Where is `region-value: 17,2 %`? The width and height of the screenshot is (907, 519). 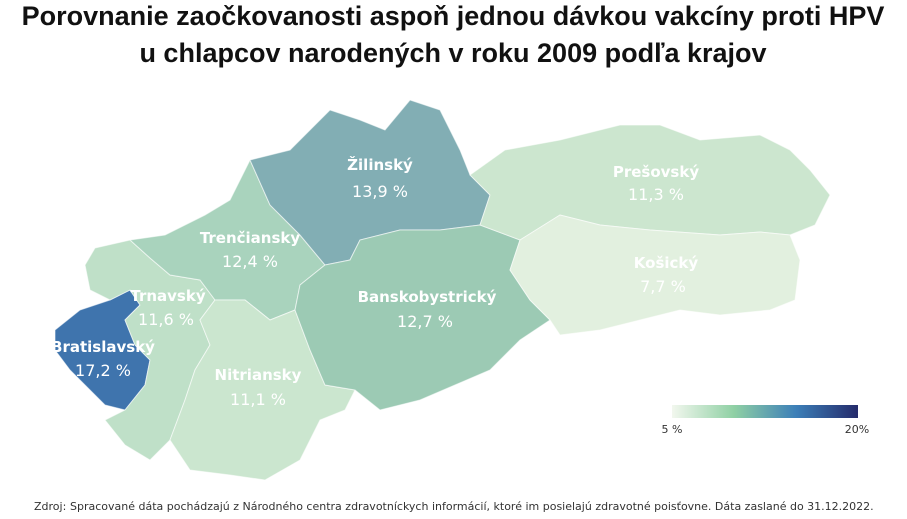
region-value: 17,2 % is located at coordinates (103, 370).